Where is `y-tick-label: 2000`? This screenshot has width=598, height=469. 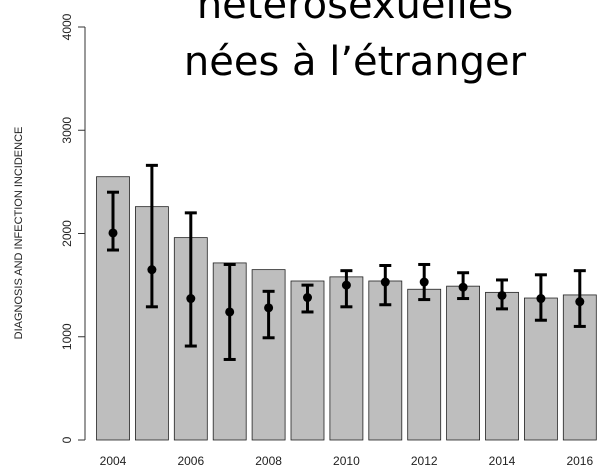 y-tick-label: 2000 is located at coordinates (67, 233).